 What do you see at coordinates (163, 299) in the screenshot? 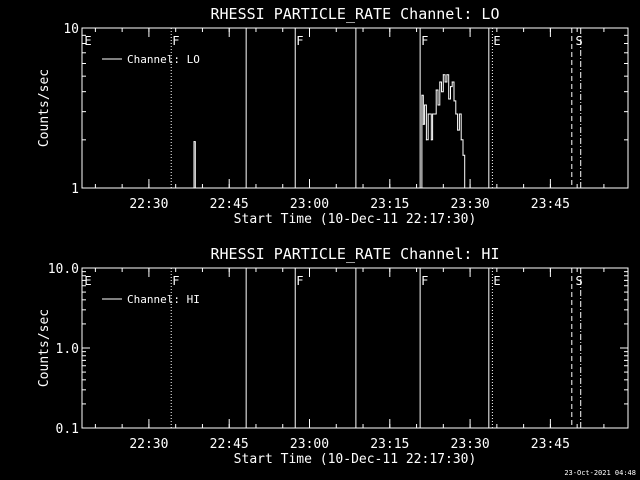
I see `legend-label: Channel: HI` at bounding box center [163, 299].